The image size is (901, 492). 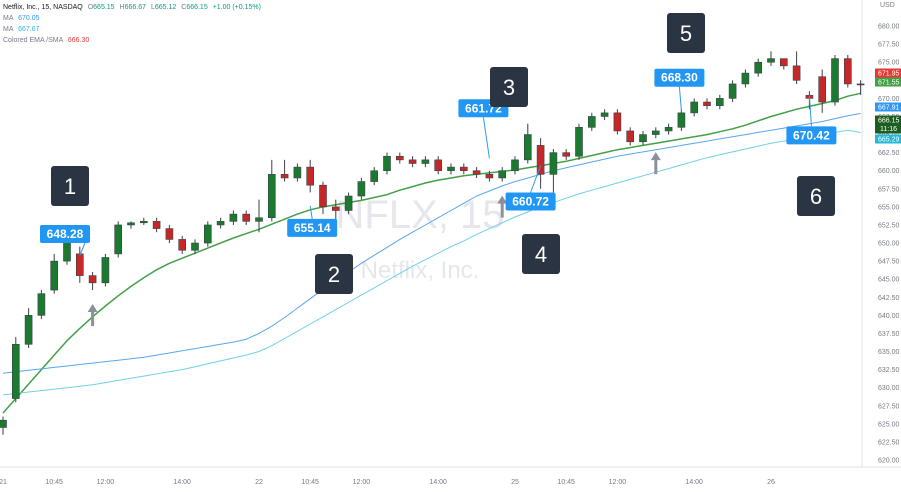 What do you see at coordinates (29, 29) in the screenshot?
I see `legend-ma2-value: 667.67` at bounding box center [29, 29].